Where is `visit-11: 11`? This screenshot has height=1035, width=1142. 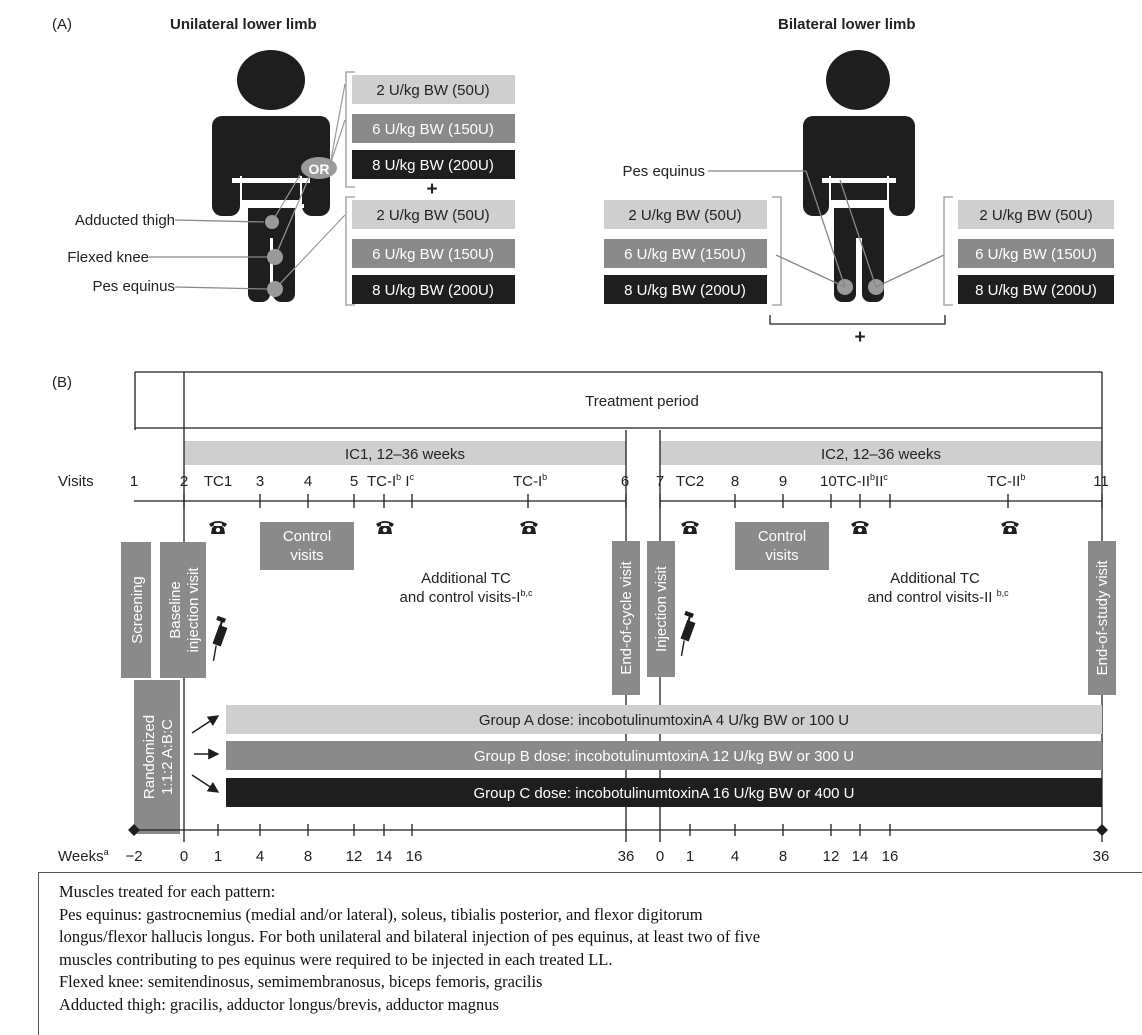 visit-11: 11 is located at coordinates (1101, 481).